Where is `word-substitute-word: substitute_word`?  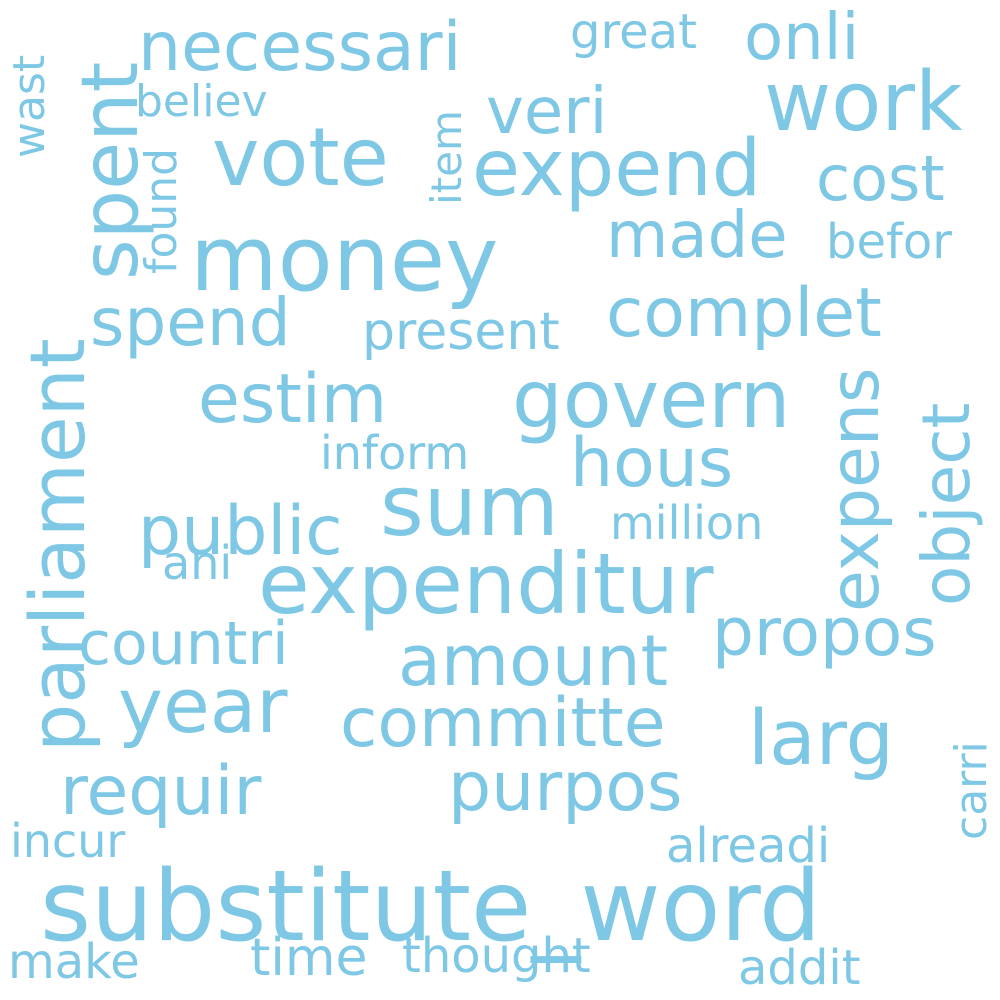
word-substitute-word: substitute_word is located at coordinates (431, 907).